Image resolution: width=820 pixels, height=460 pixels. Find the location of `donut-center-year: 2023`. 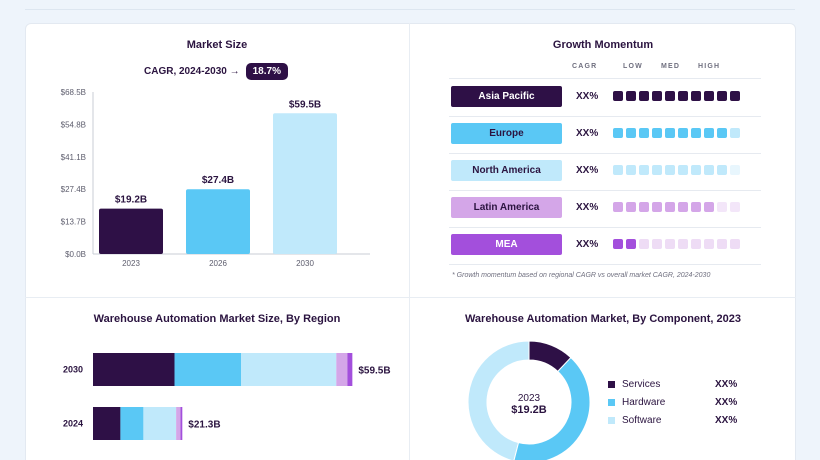

donut-center-year: 2023 is located at coordinates (529, 398).